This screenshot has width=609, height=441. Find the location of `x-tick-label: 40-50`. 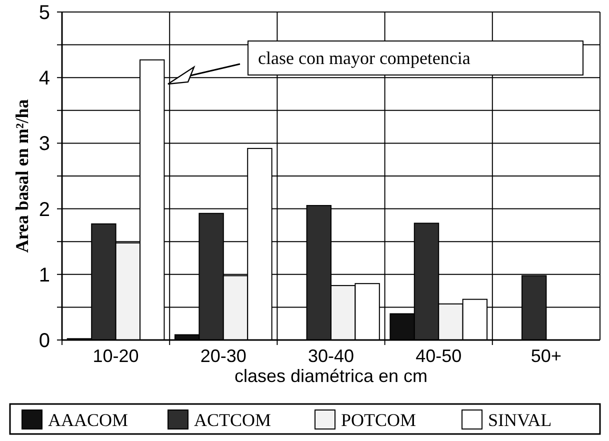

x-tick-label: 40-50 is located at coordinates (439, 356).